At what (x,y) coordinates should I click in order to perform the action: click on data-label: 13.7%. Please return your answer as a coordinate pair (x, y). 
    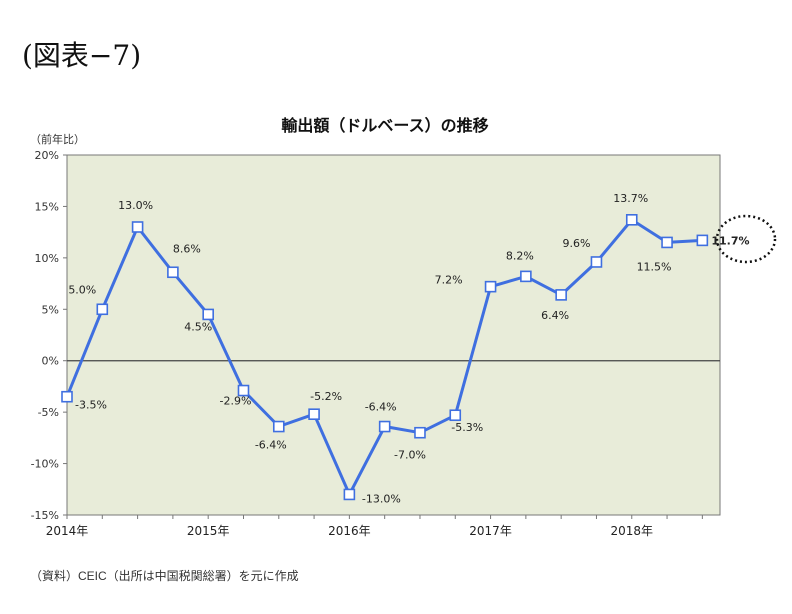
    Looking at the image, I should click on (630, 198).